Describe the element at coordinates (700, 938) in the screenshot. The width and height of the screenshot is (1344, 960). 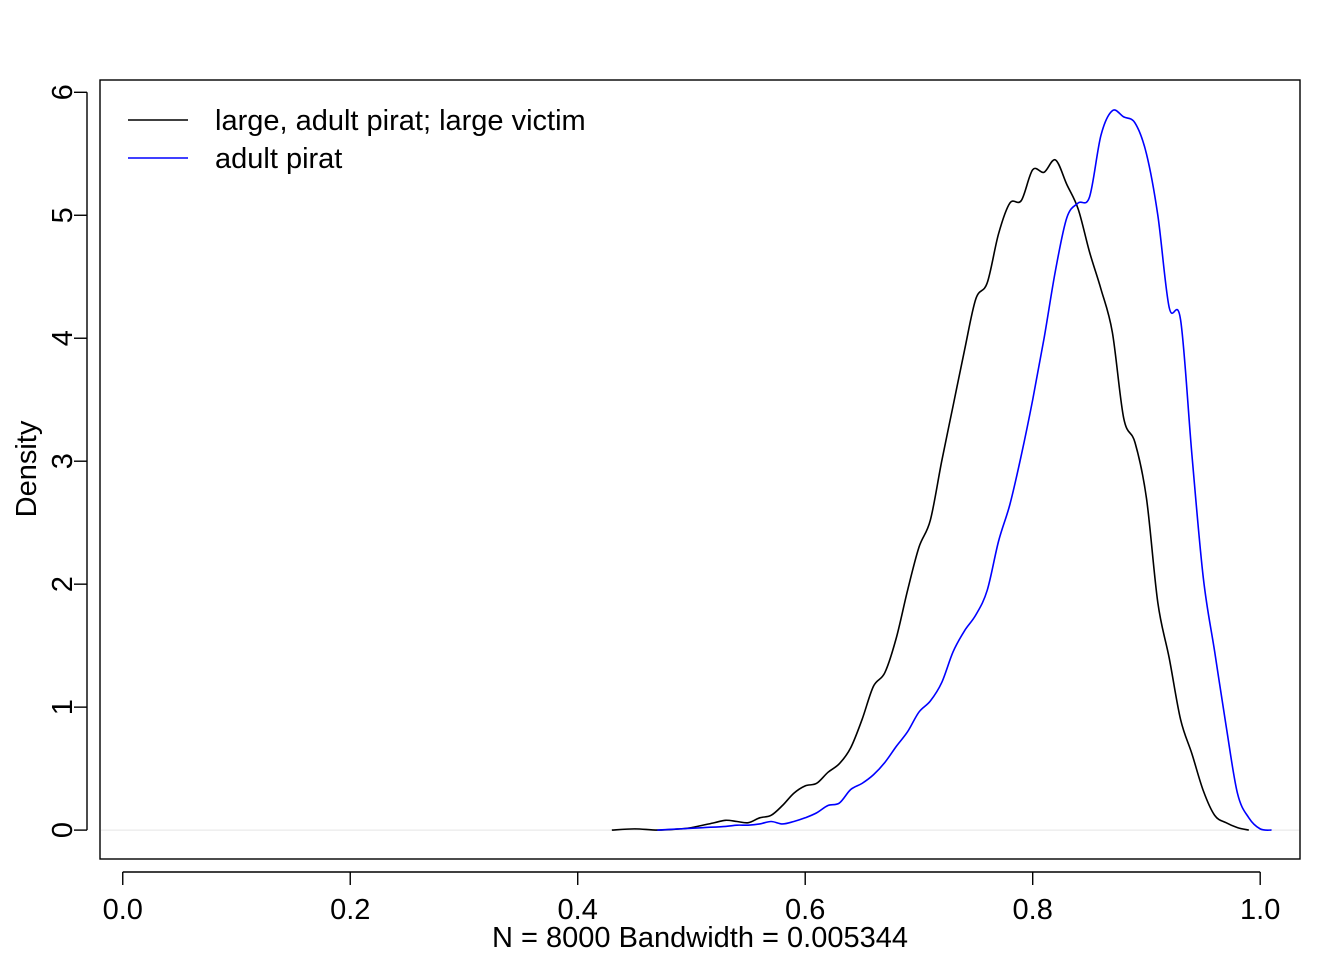
I see `x-axis-label: N = 8000 Bandwidth = 0.005344` at that location.